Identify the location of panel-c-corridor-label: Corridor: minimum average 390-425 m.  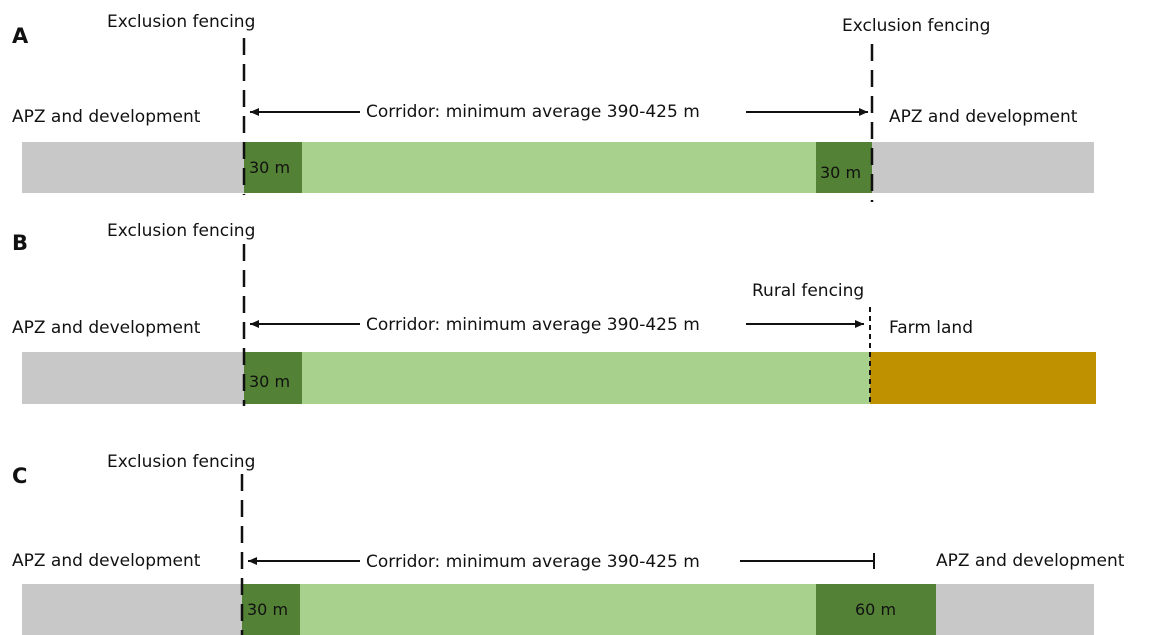
(533, 562).